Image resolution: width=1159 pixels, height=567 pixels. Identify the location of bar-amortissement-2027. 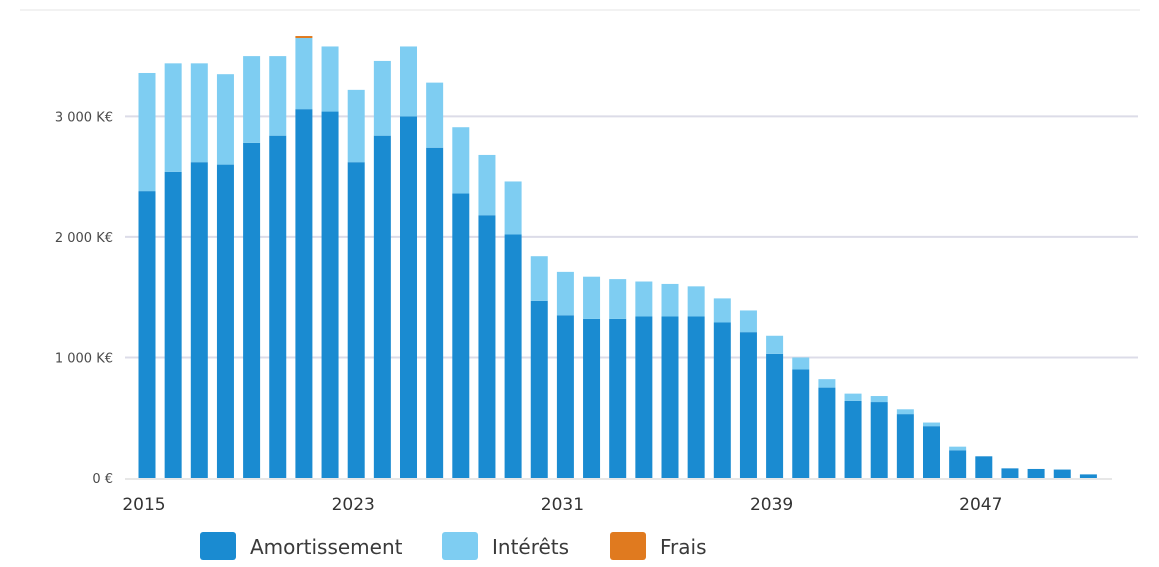
(461, 335).